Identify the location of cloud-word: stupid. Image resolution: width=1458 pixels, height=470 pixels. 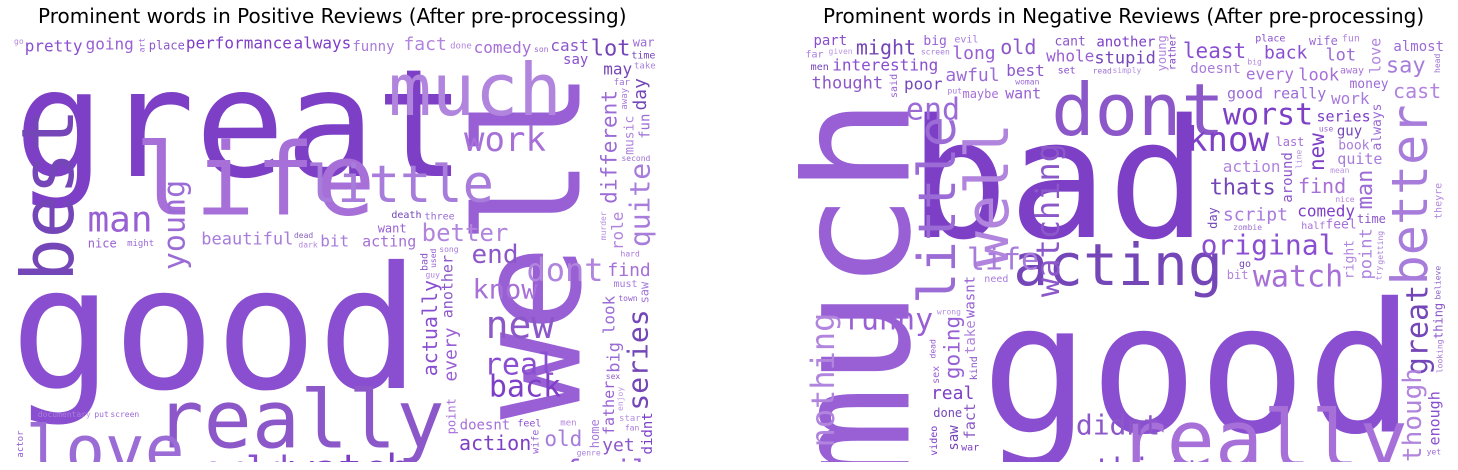
(1124, 58).